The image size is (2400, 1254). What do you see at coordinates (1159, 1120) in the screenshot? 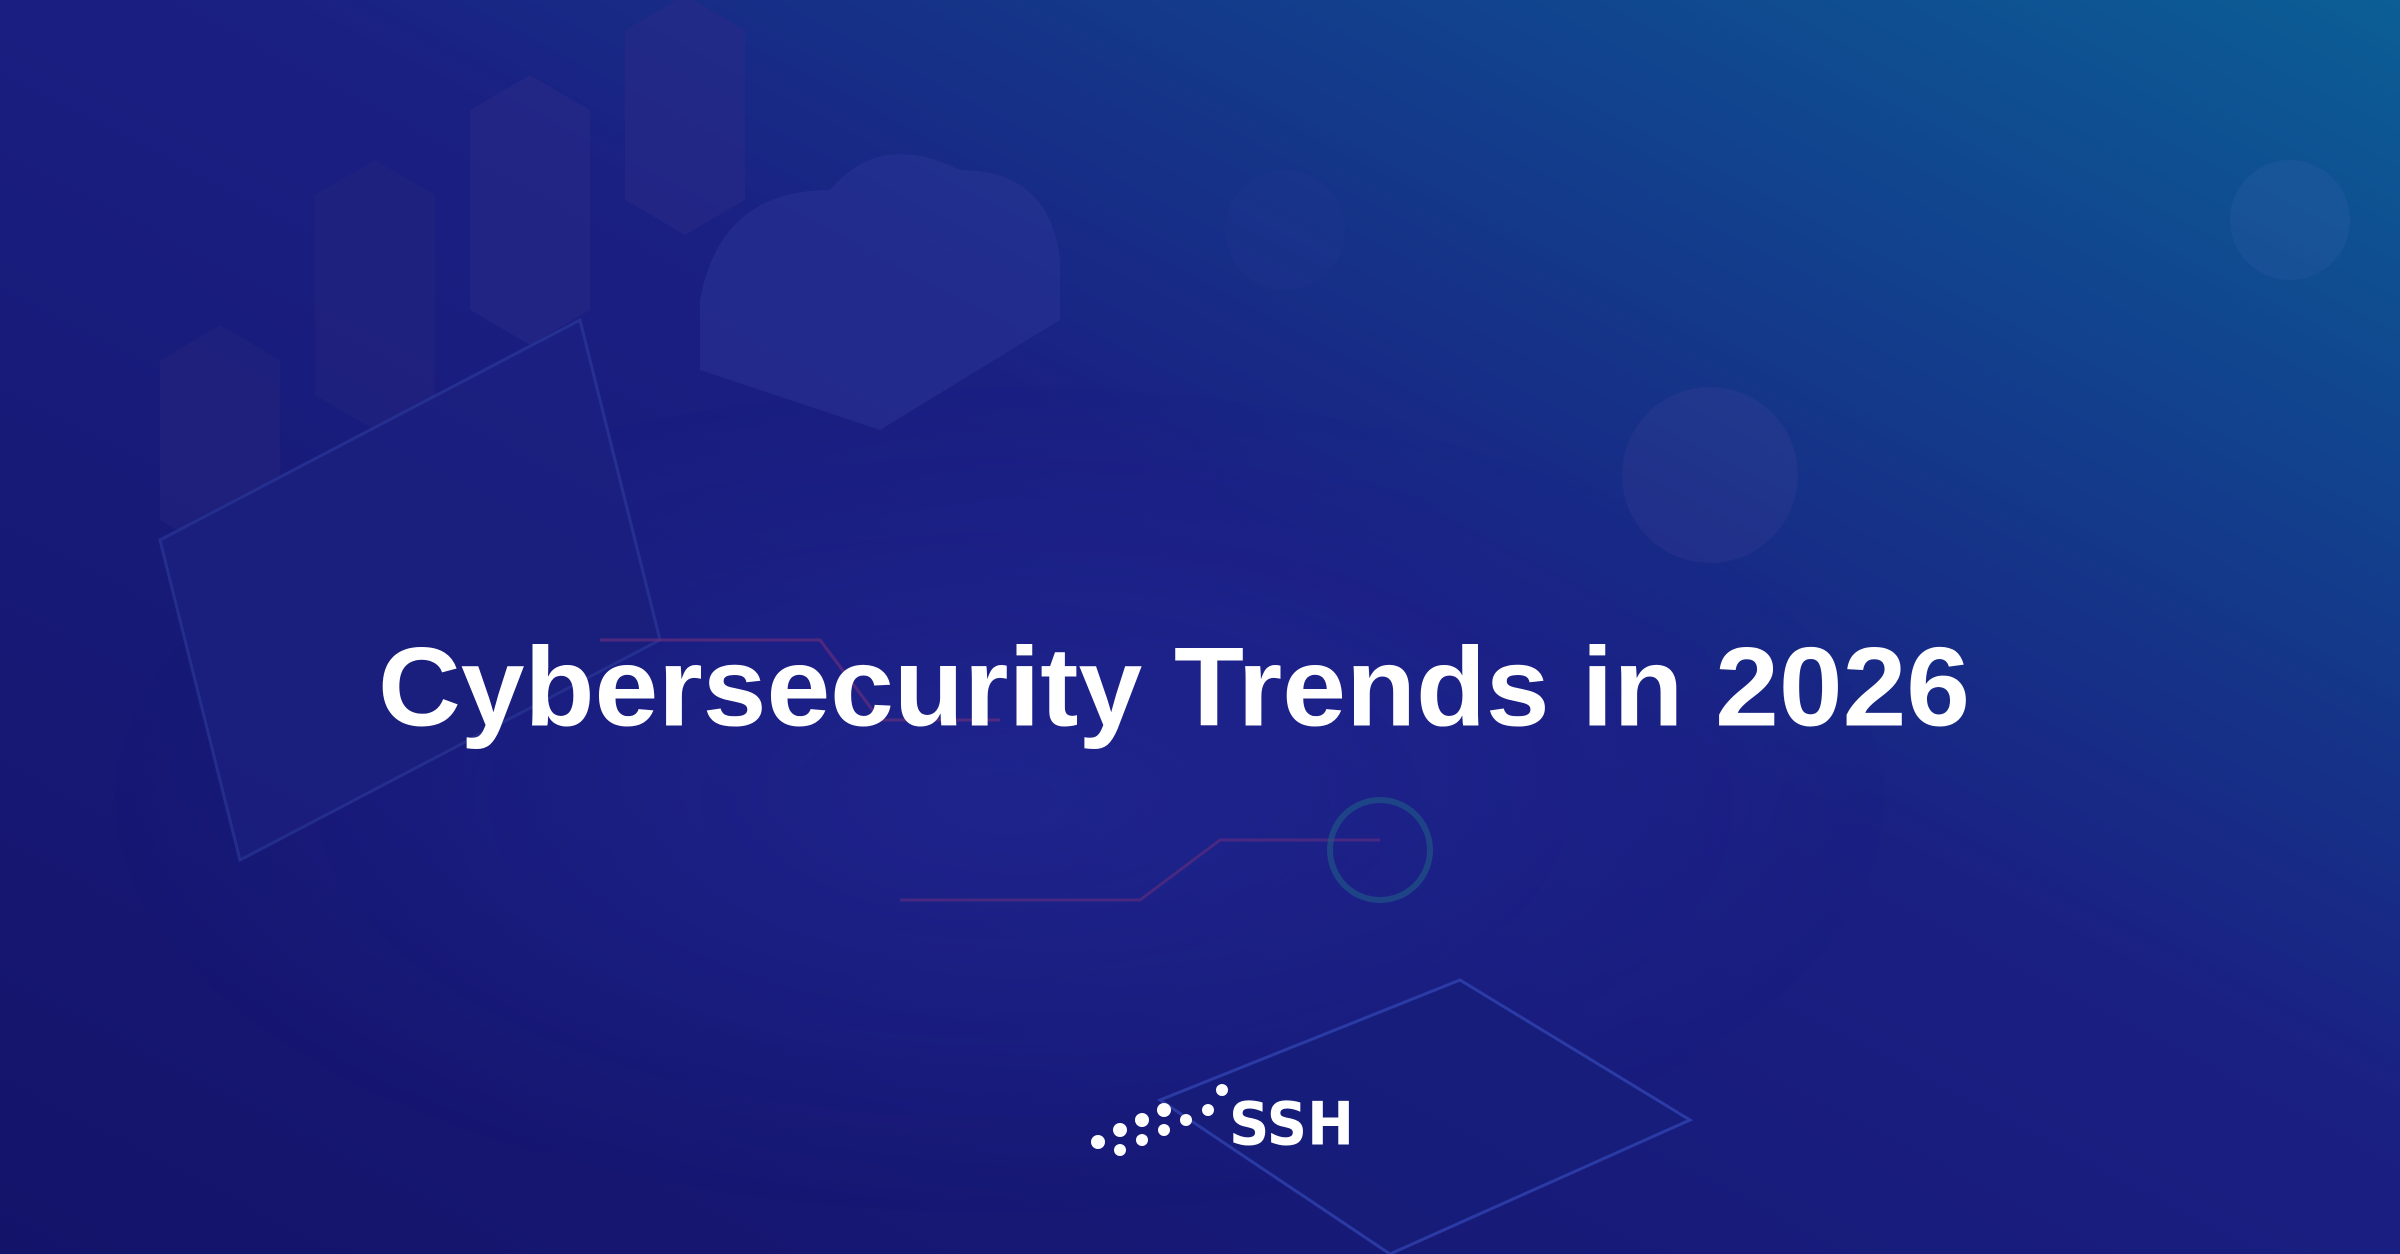
I see `logo-mark` at bounding box center [1159, 1120].